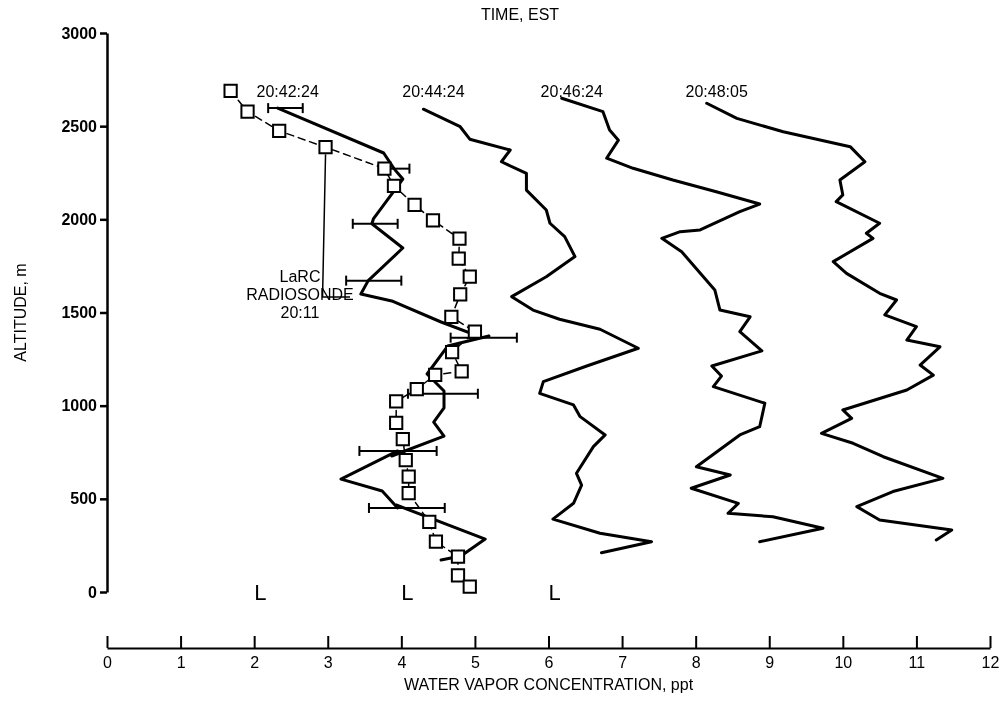  I want to click on x-tick-label: 11, so click(917, 662).